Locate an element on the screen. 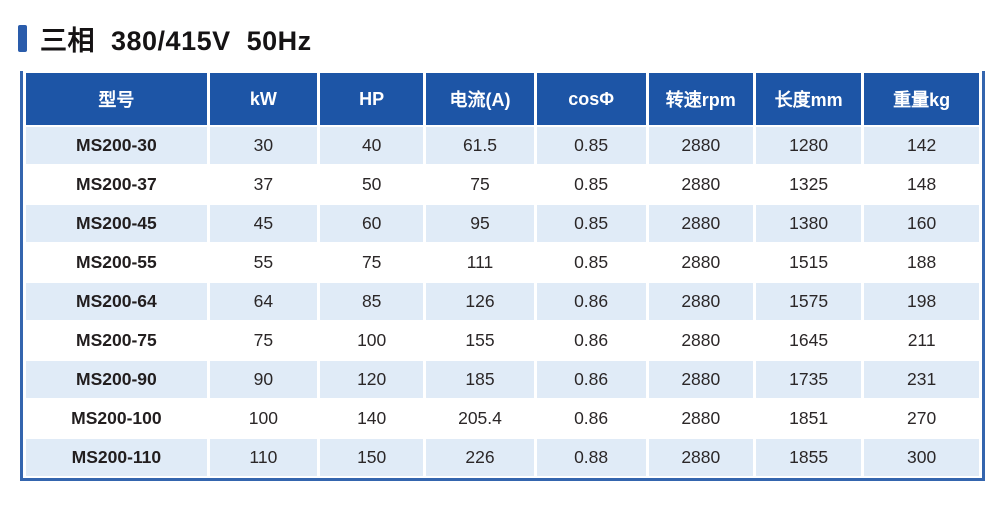 This screenshot has height=531, width=1000. value-cell: 142 is located at coordinates (921, 145).